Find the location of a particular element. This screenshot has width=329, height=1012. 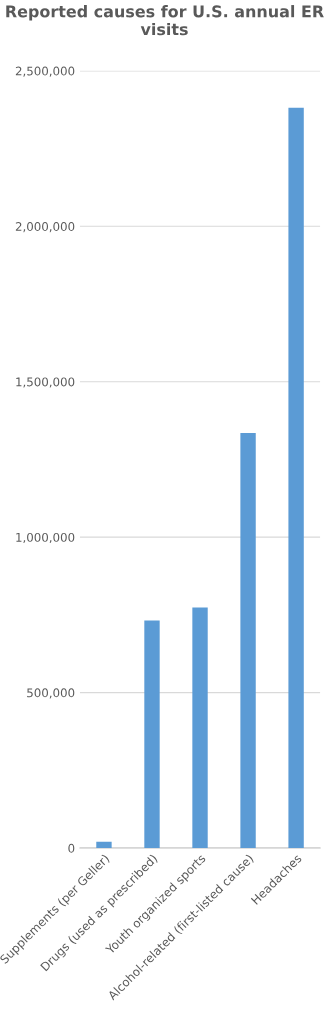

y-tick-label: 1,500,000 is located at coordinates (45, 382).